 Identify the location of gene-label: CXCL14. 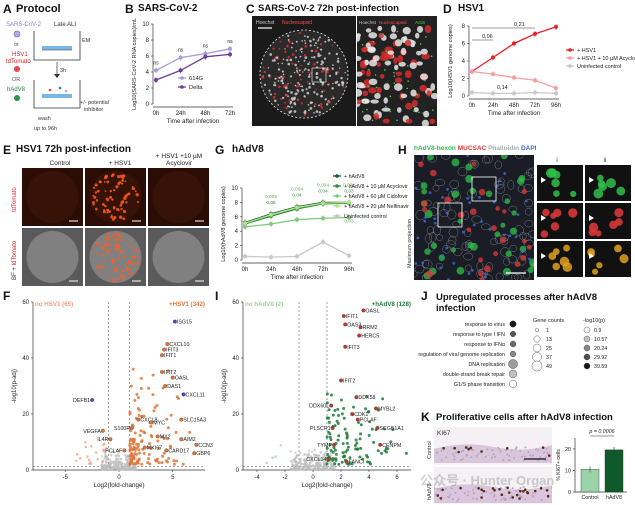
(316, 460).